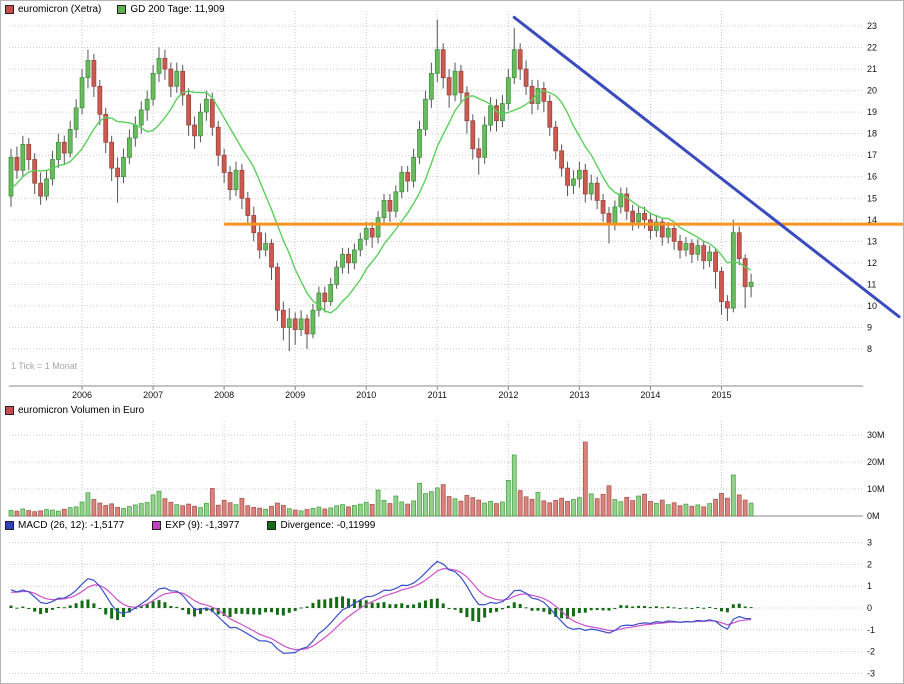  Describe the element at coordinates (9, 525) in the screenshot. I see `macd-swatch-icon` at that location.